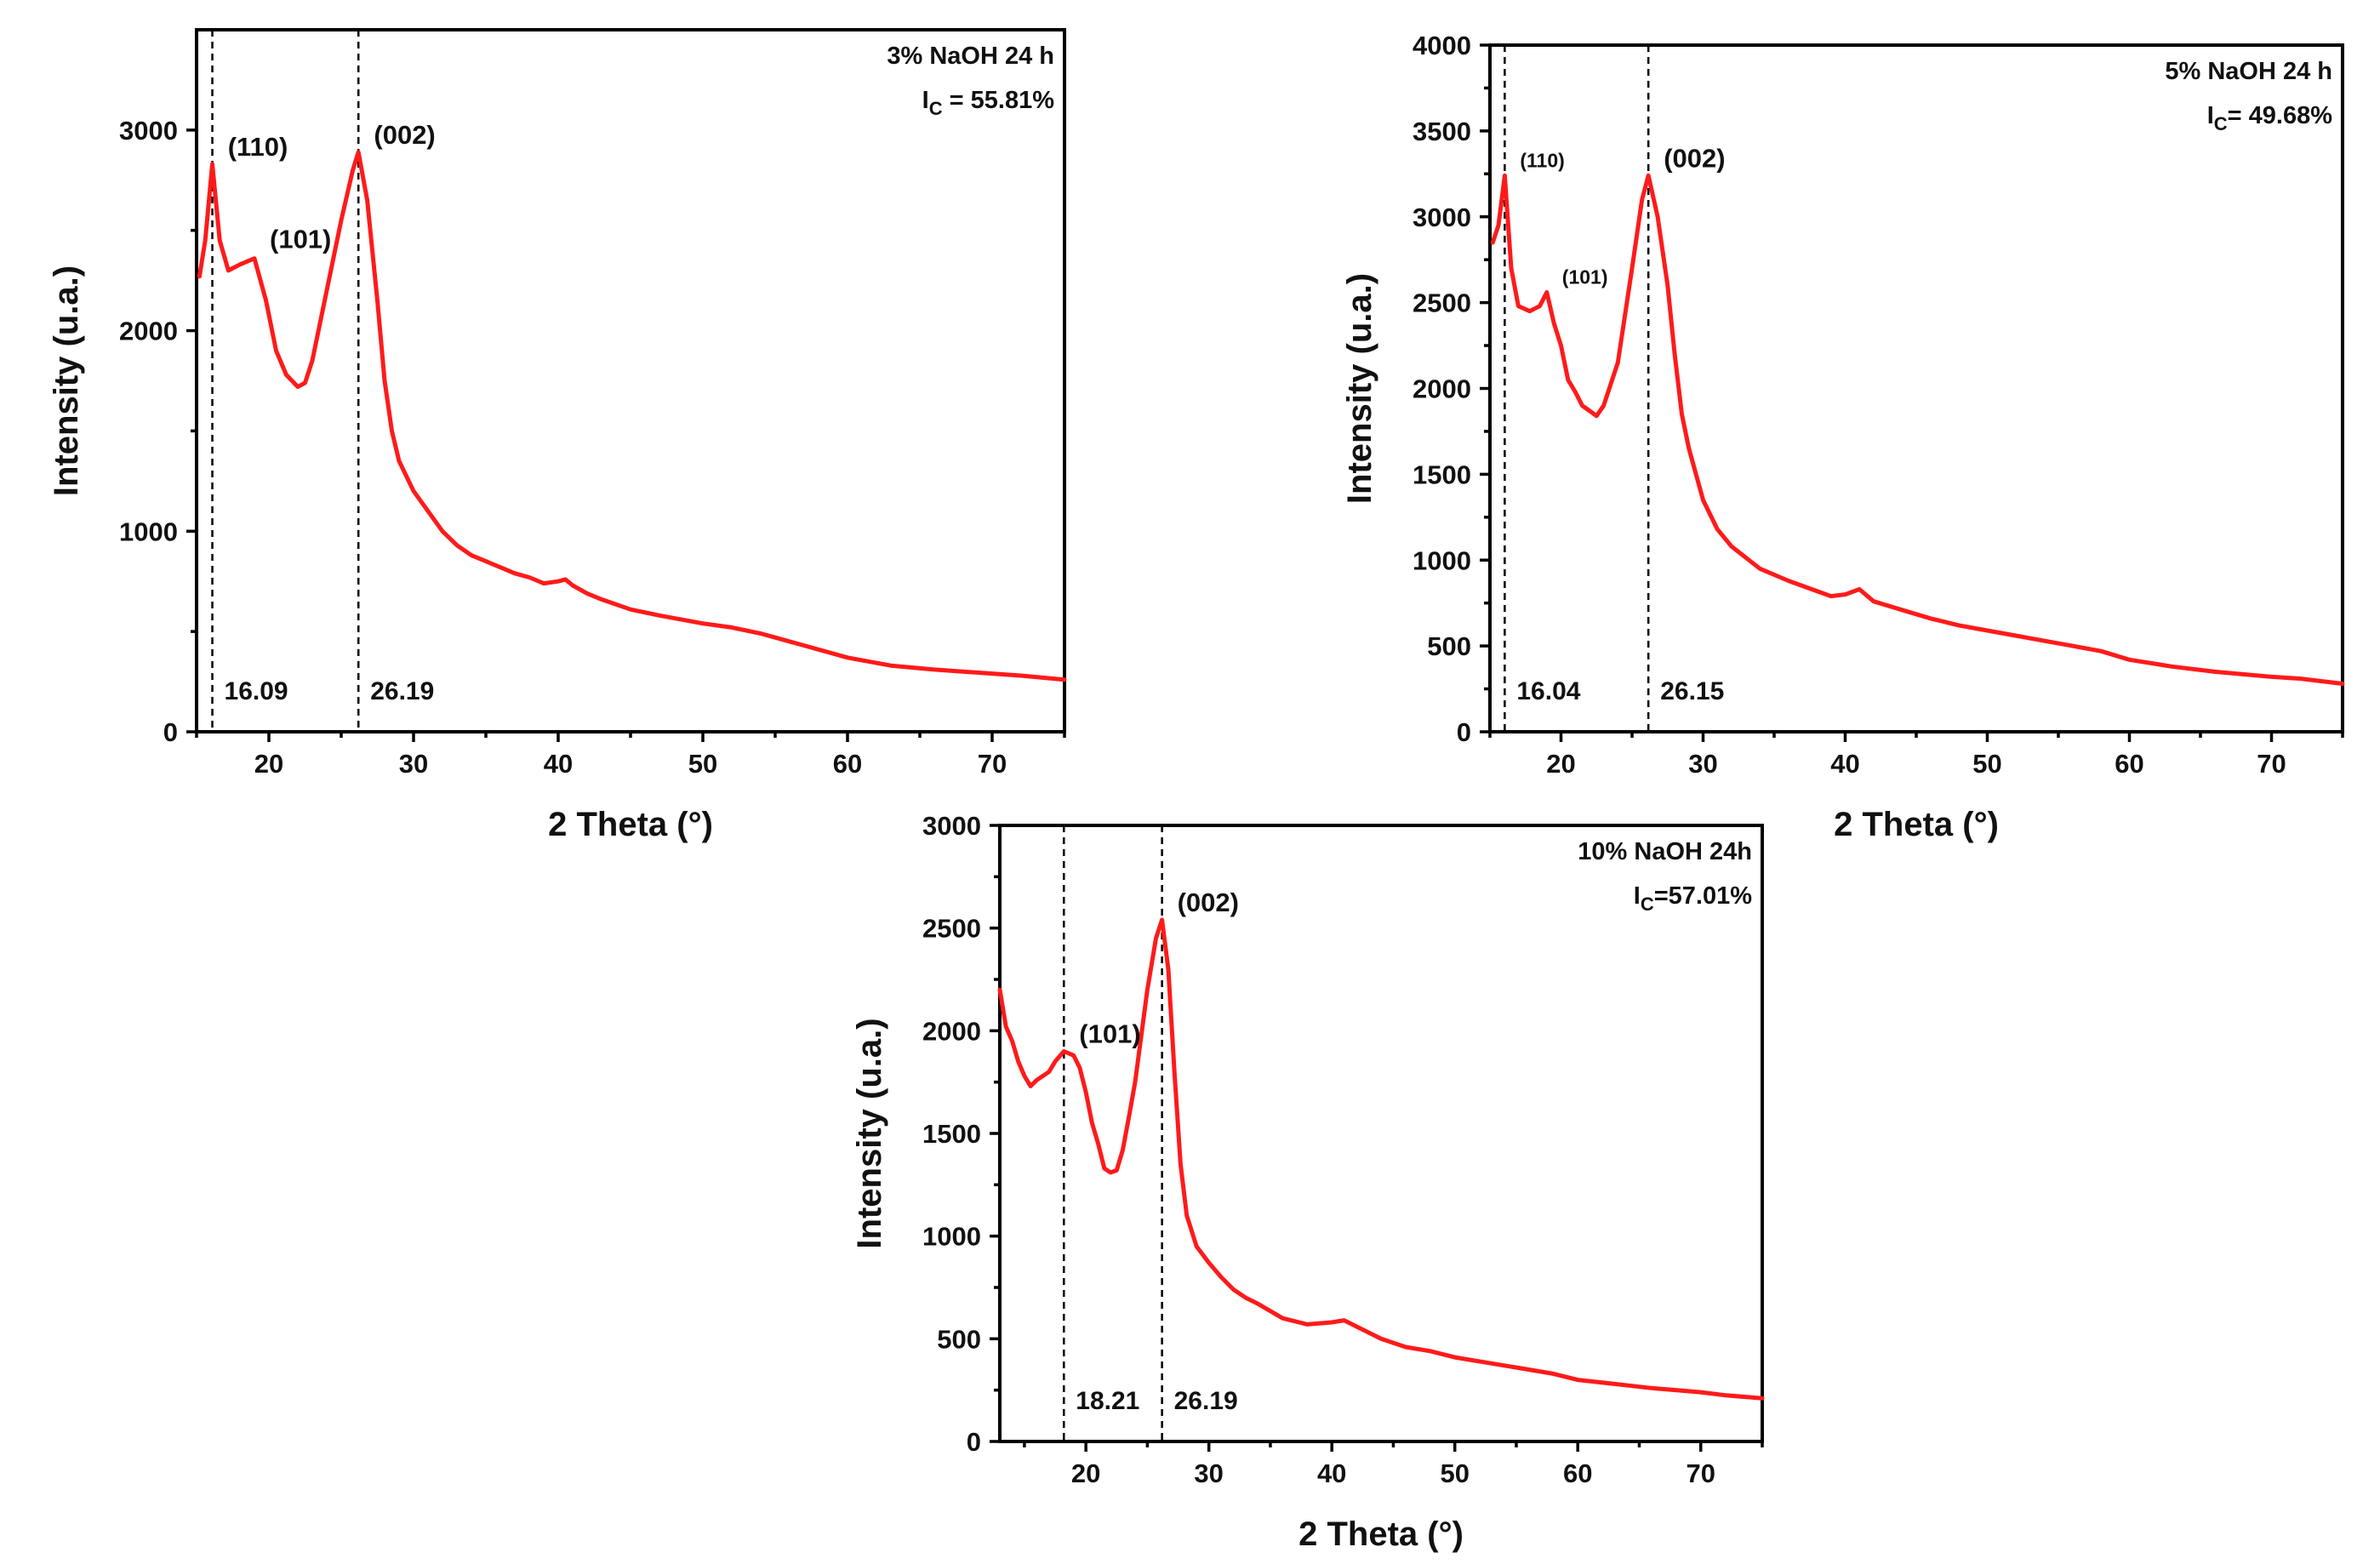 This screenshot has width=2380, height=1564. Describe the element at coordinates (1548, 691) in the screenshot. I see `reference-line-label: 16.04` at that location.